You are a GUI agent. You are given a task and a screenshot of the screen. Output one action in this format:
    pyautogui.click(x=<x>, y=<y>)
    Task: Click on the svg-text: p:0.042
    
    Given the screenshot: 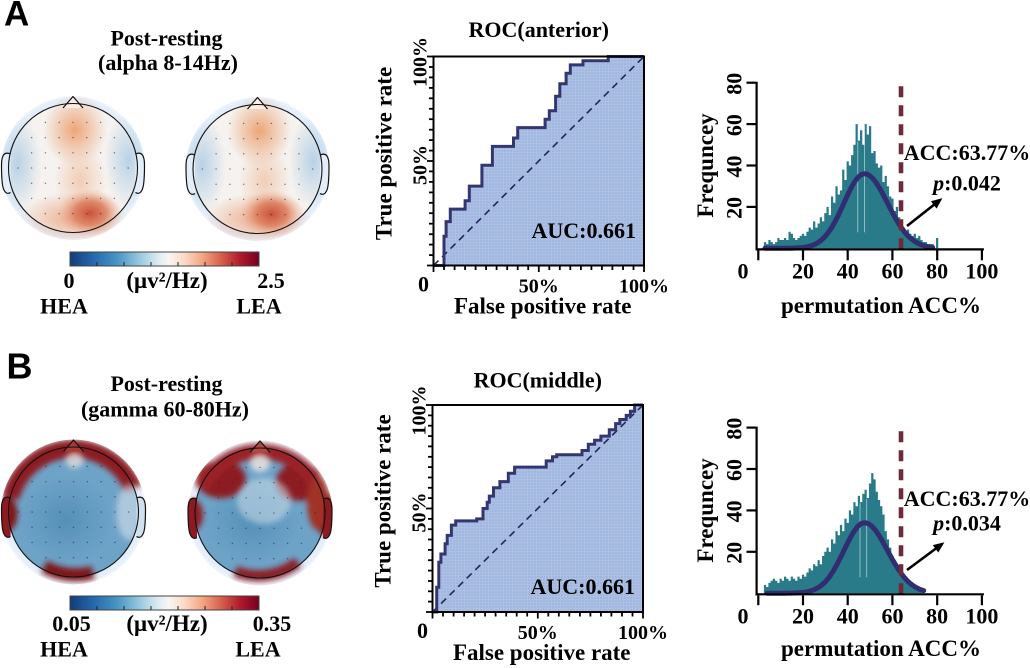 What is the action you would take?
    pyautogui.click(x=966, y=183)
    